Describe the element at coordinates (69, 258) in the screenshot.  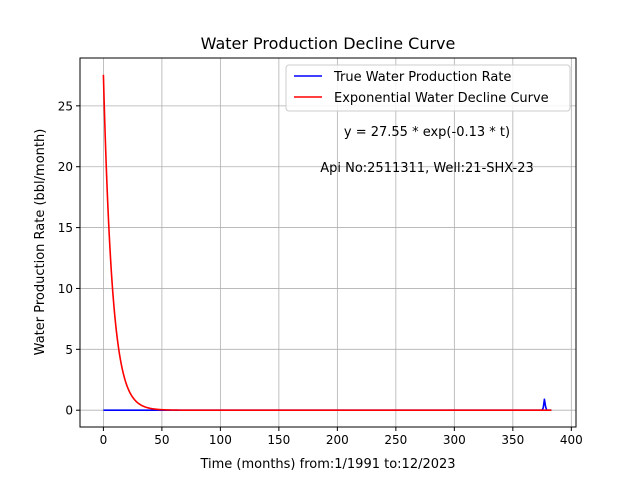
I see `y-axis: 0 5 10 15 20 25` at that location.